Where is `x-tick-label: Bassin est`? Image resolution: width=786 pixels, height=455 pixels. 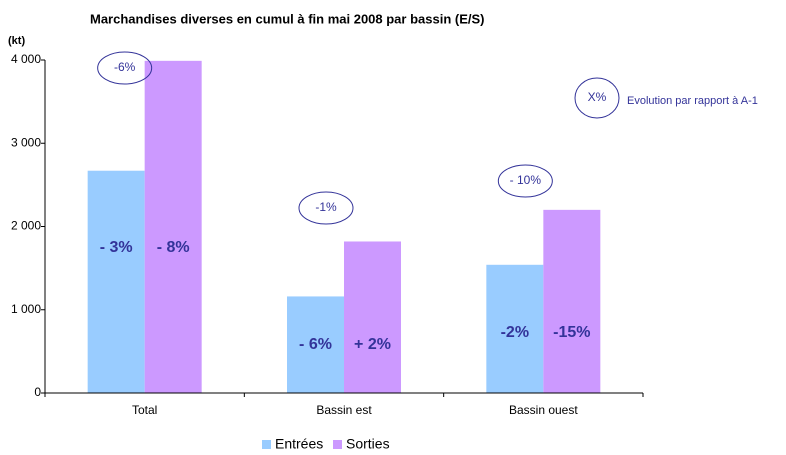 x-tick-label: Bassin est is located at coordinates (344, 410).